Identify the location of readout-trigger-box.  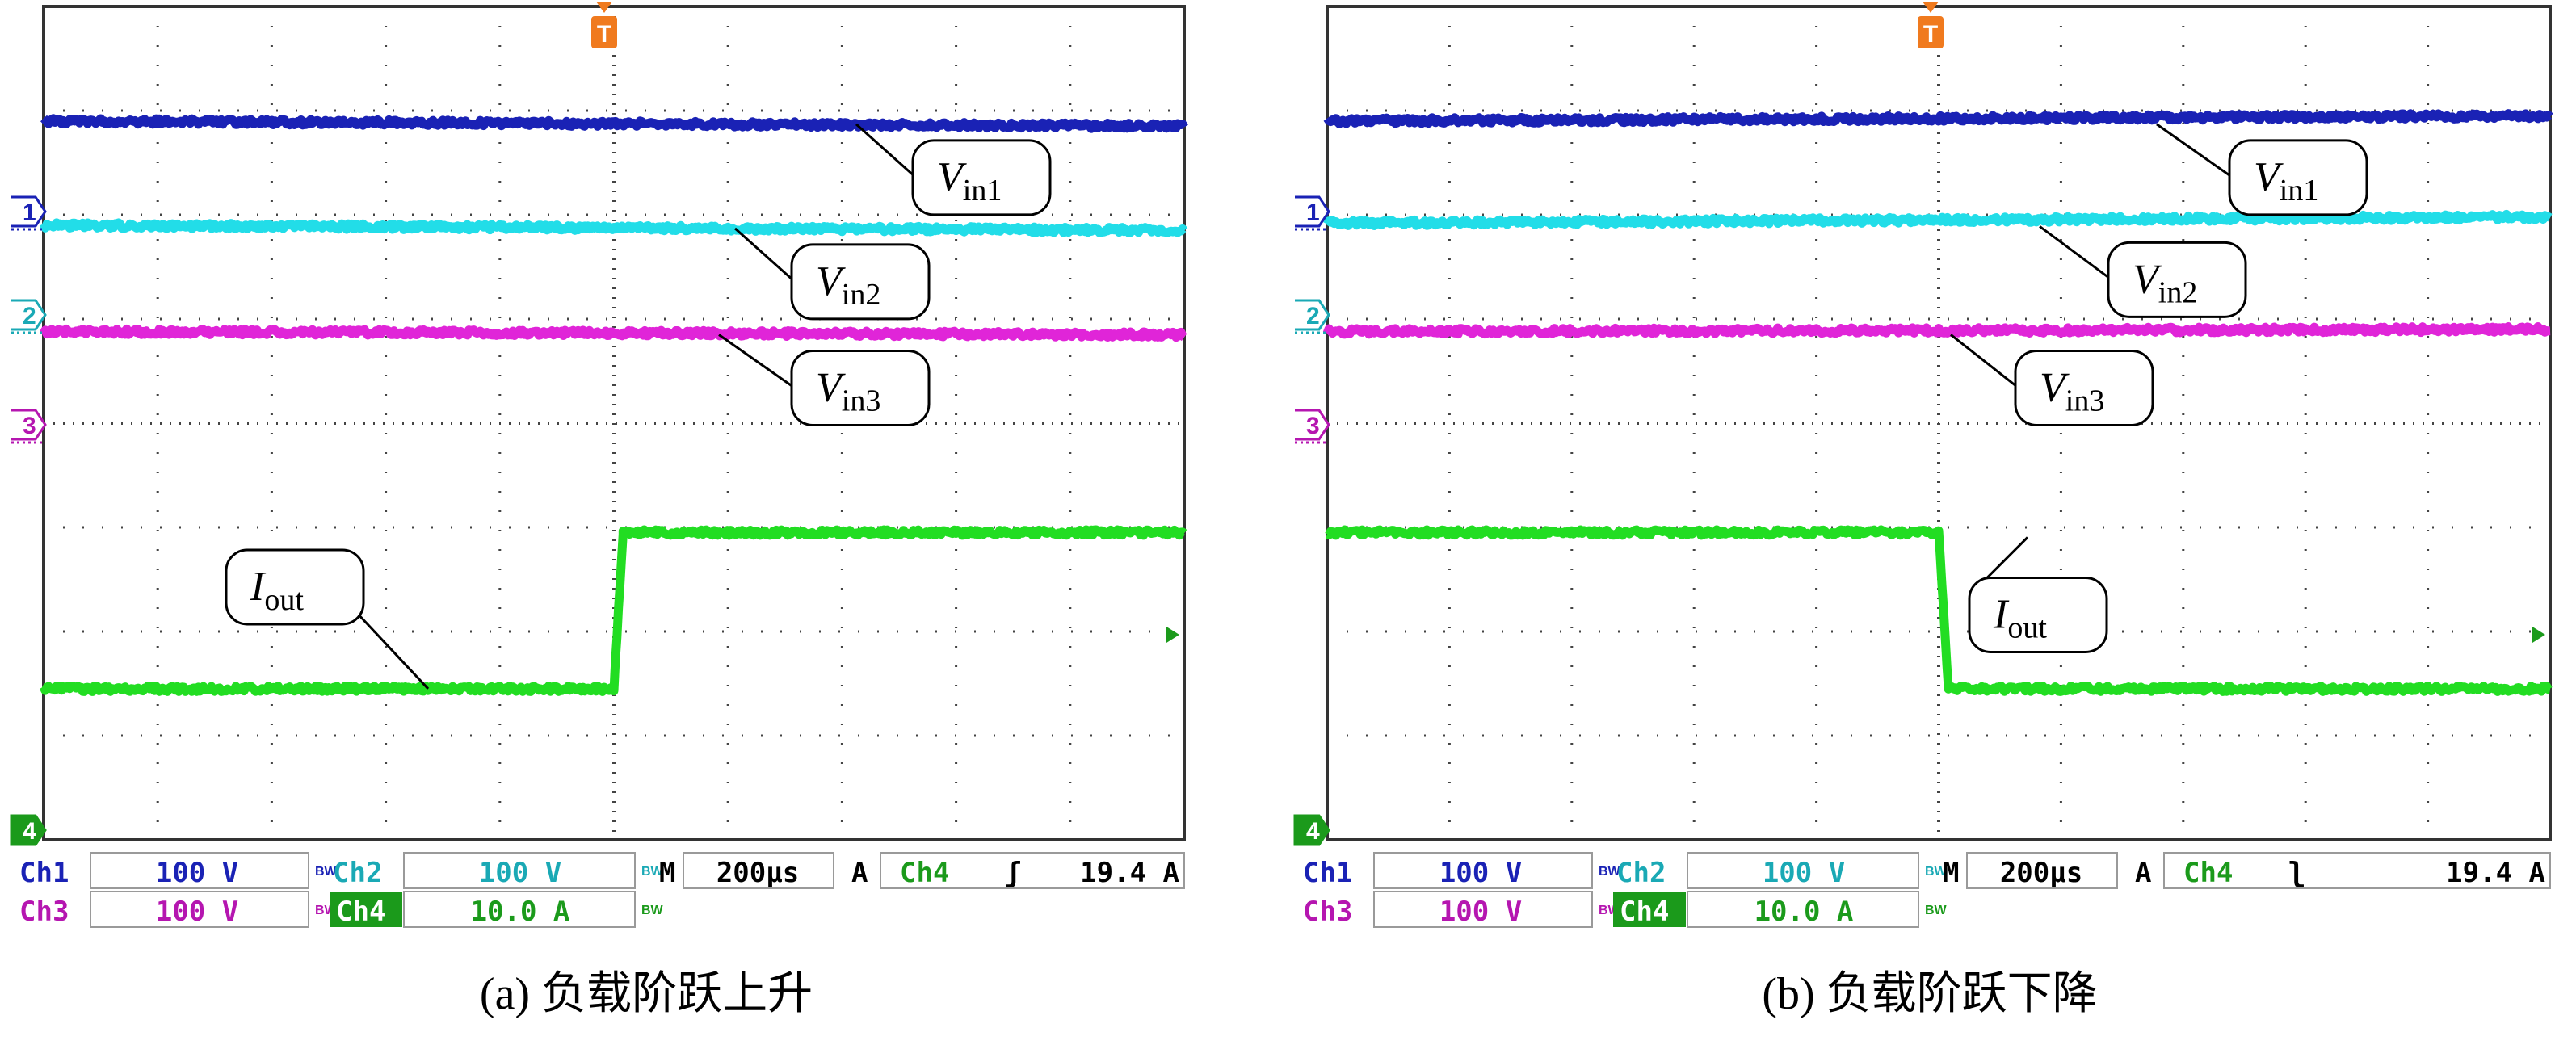
(2357, 870).